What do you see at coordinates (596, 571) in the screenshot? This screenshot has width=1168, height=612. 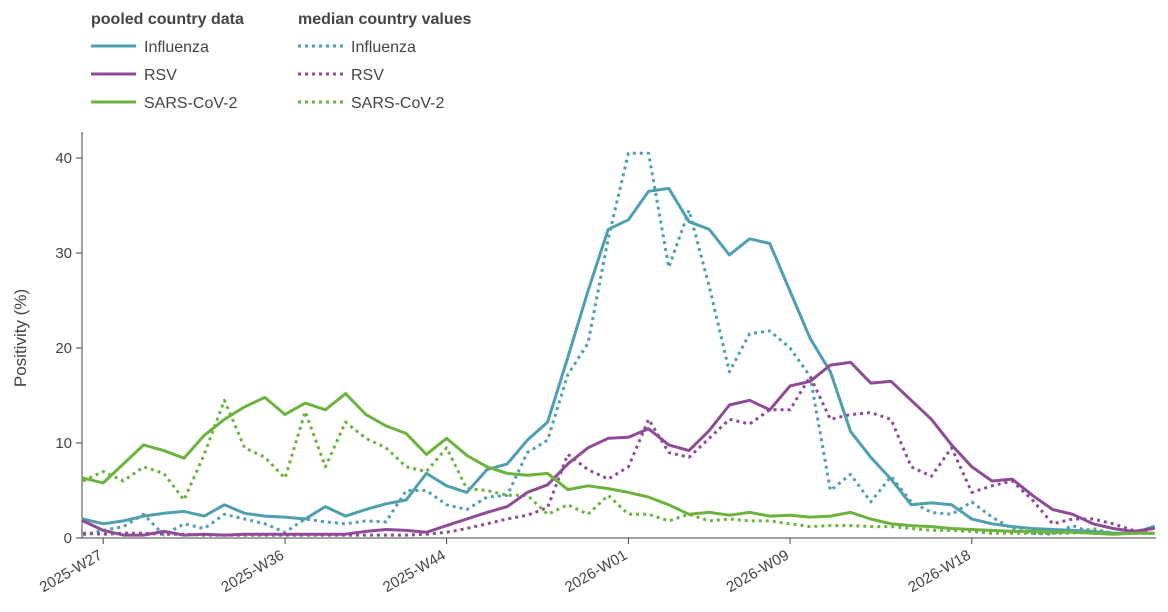 I see `x-tick-label: 2026-W01` at bounding box center [596, 571].